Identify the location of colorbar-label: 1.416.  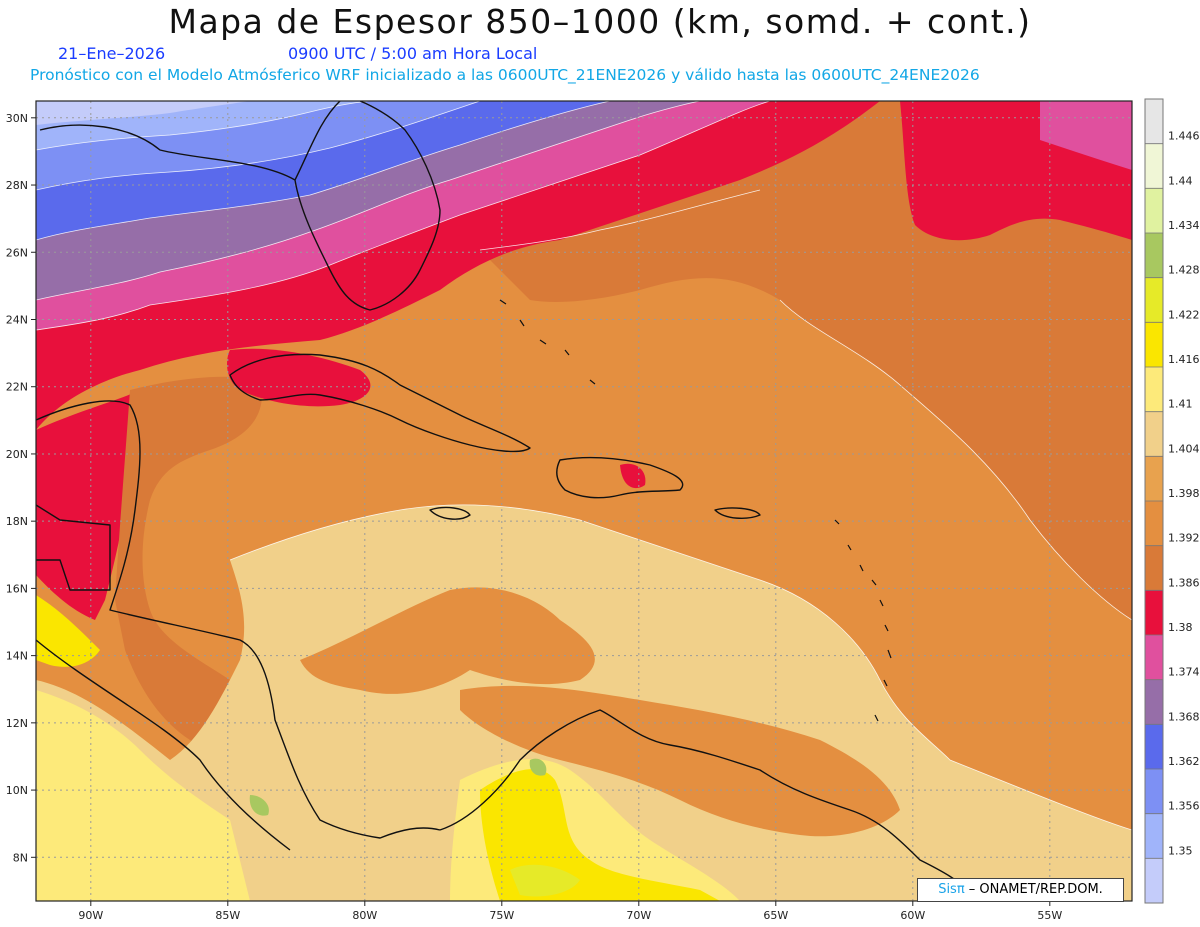
(1184, 359).